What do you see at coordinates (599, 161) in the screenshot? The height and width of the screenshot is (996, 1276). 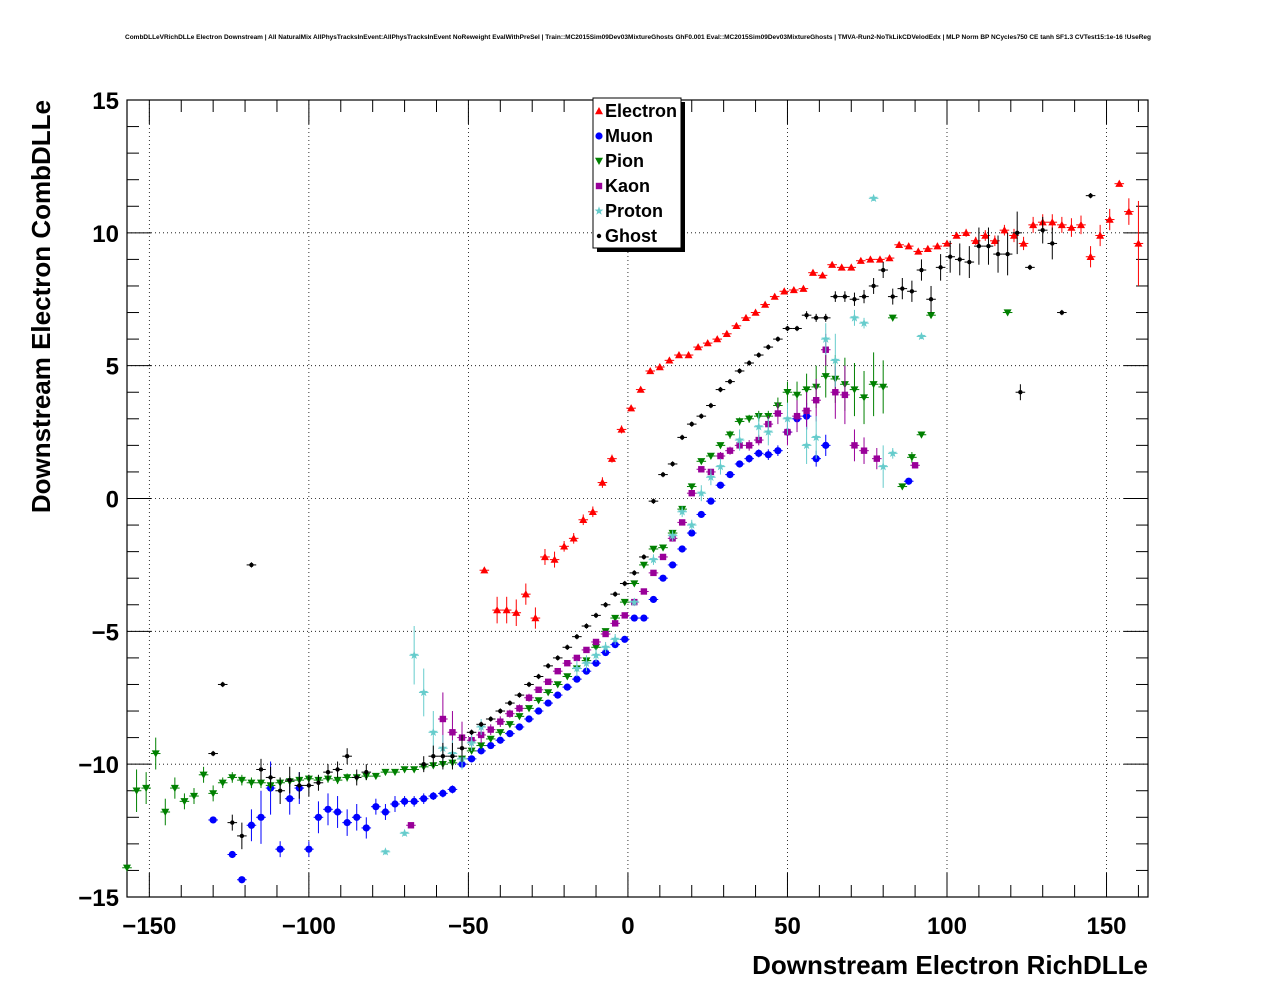 I see `legend-marker-pion` at bounding box center [599, 161].